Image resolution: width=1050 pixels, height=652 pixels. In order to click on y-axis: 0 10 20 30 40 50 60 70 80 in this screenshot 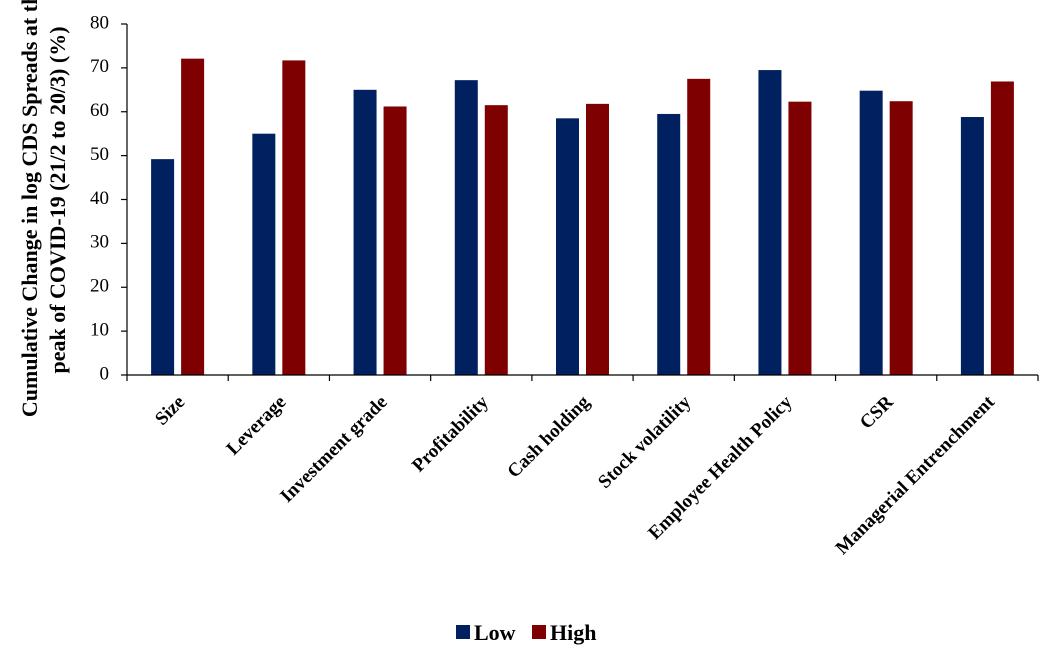, I will do `click(109, 198)`.